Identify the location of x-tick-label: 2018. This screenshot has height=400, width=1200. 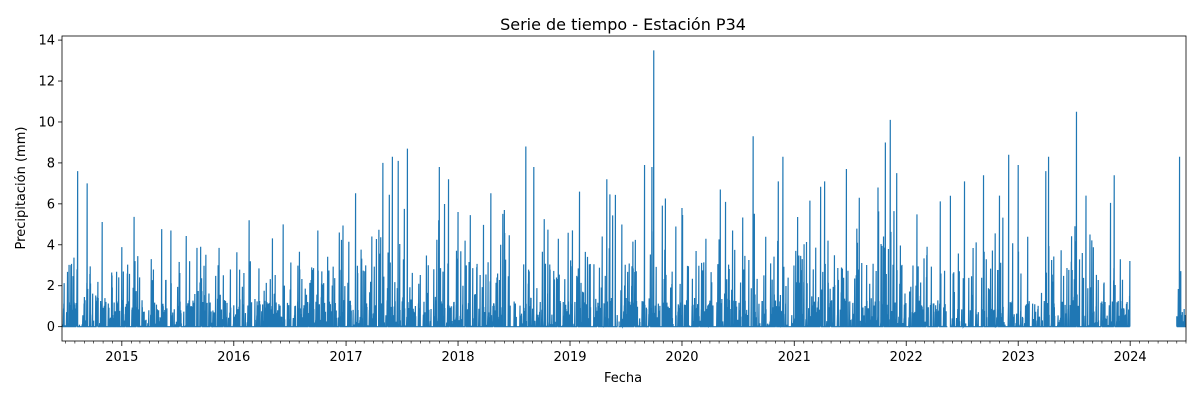
(457, 357).